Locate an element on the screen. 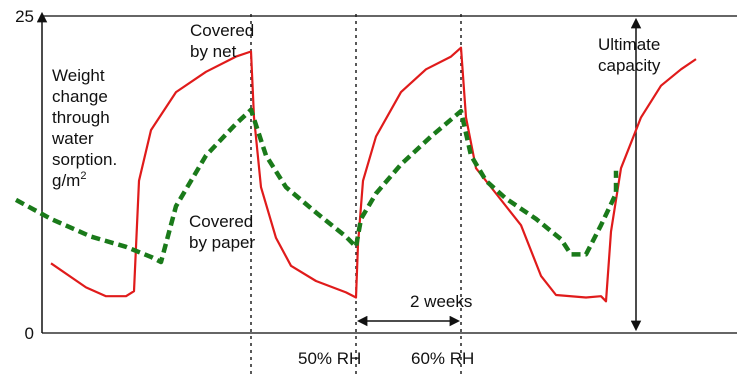 This screenshot has height=376, width=737. annotation-two-weeks: 2 weeks is located at coordinates (441, 301).